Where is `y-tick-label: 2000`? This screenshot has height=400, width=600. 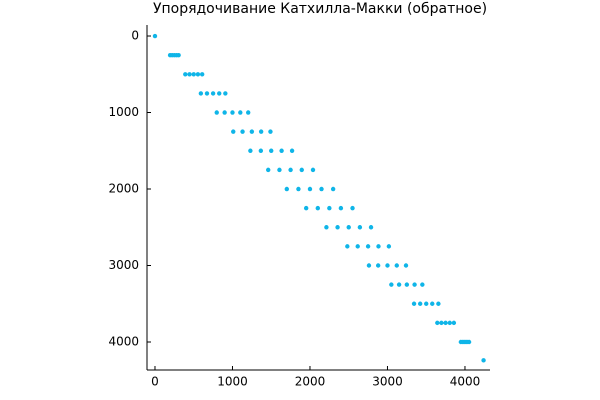 y-tick-label: 2000 is located at coordinates (123, 189).